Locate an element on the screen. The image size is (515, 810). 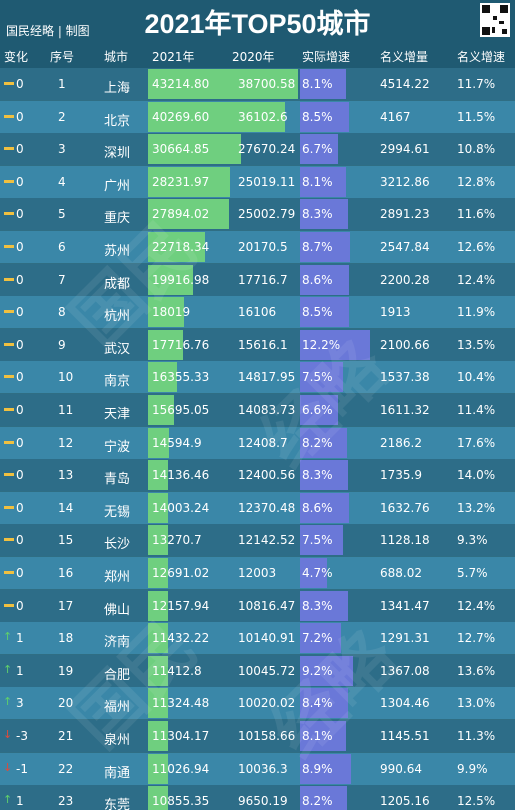
gdp-2020-value: 17716.7 is located at coordinates (263, 279).